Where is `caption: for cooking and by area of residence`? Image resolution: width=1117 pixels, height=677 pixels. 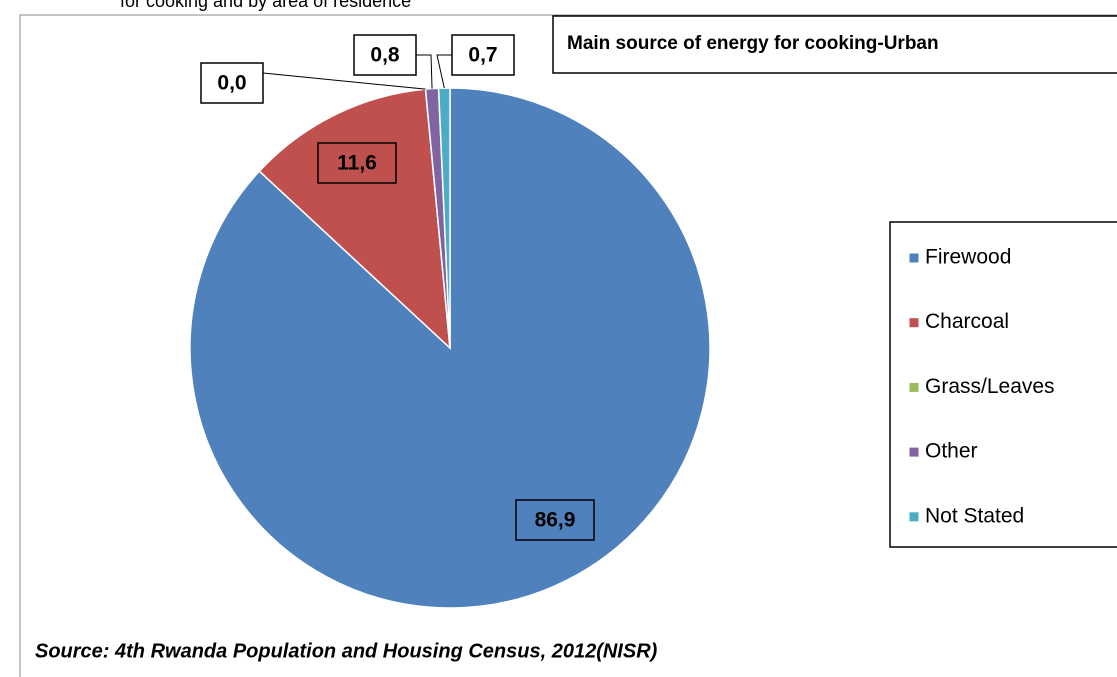
caption: for cooking and by area of residence is located at coordinates (265, 5).